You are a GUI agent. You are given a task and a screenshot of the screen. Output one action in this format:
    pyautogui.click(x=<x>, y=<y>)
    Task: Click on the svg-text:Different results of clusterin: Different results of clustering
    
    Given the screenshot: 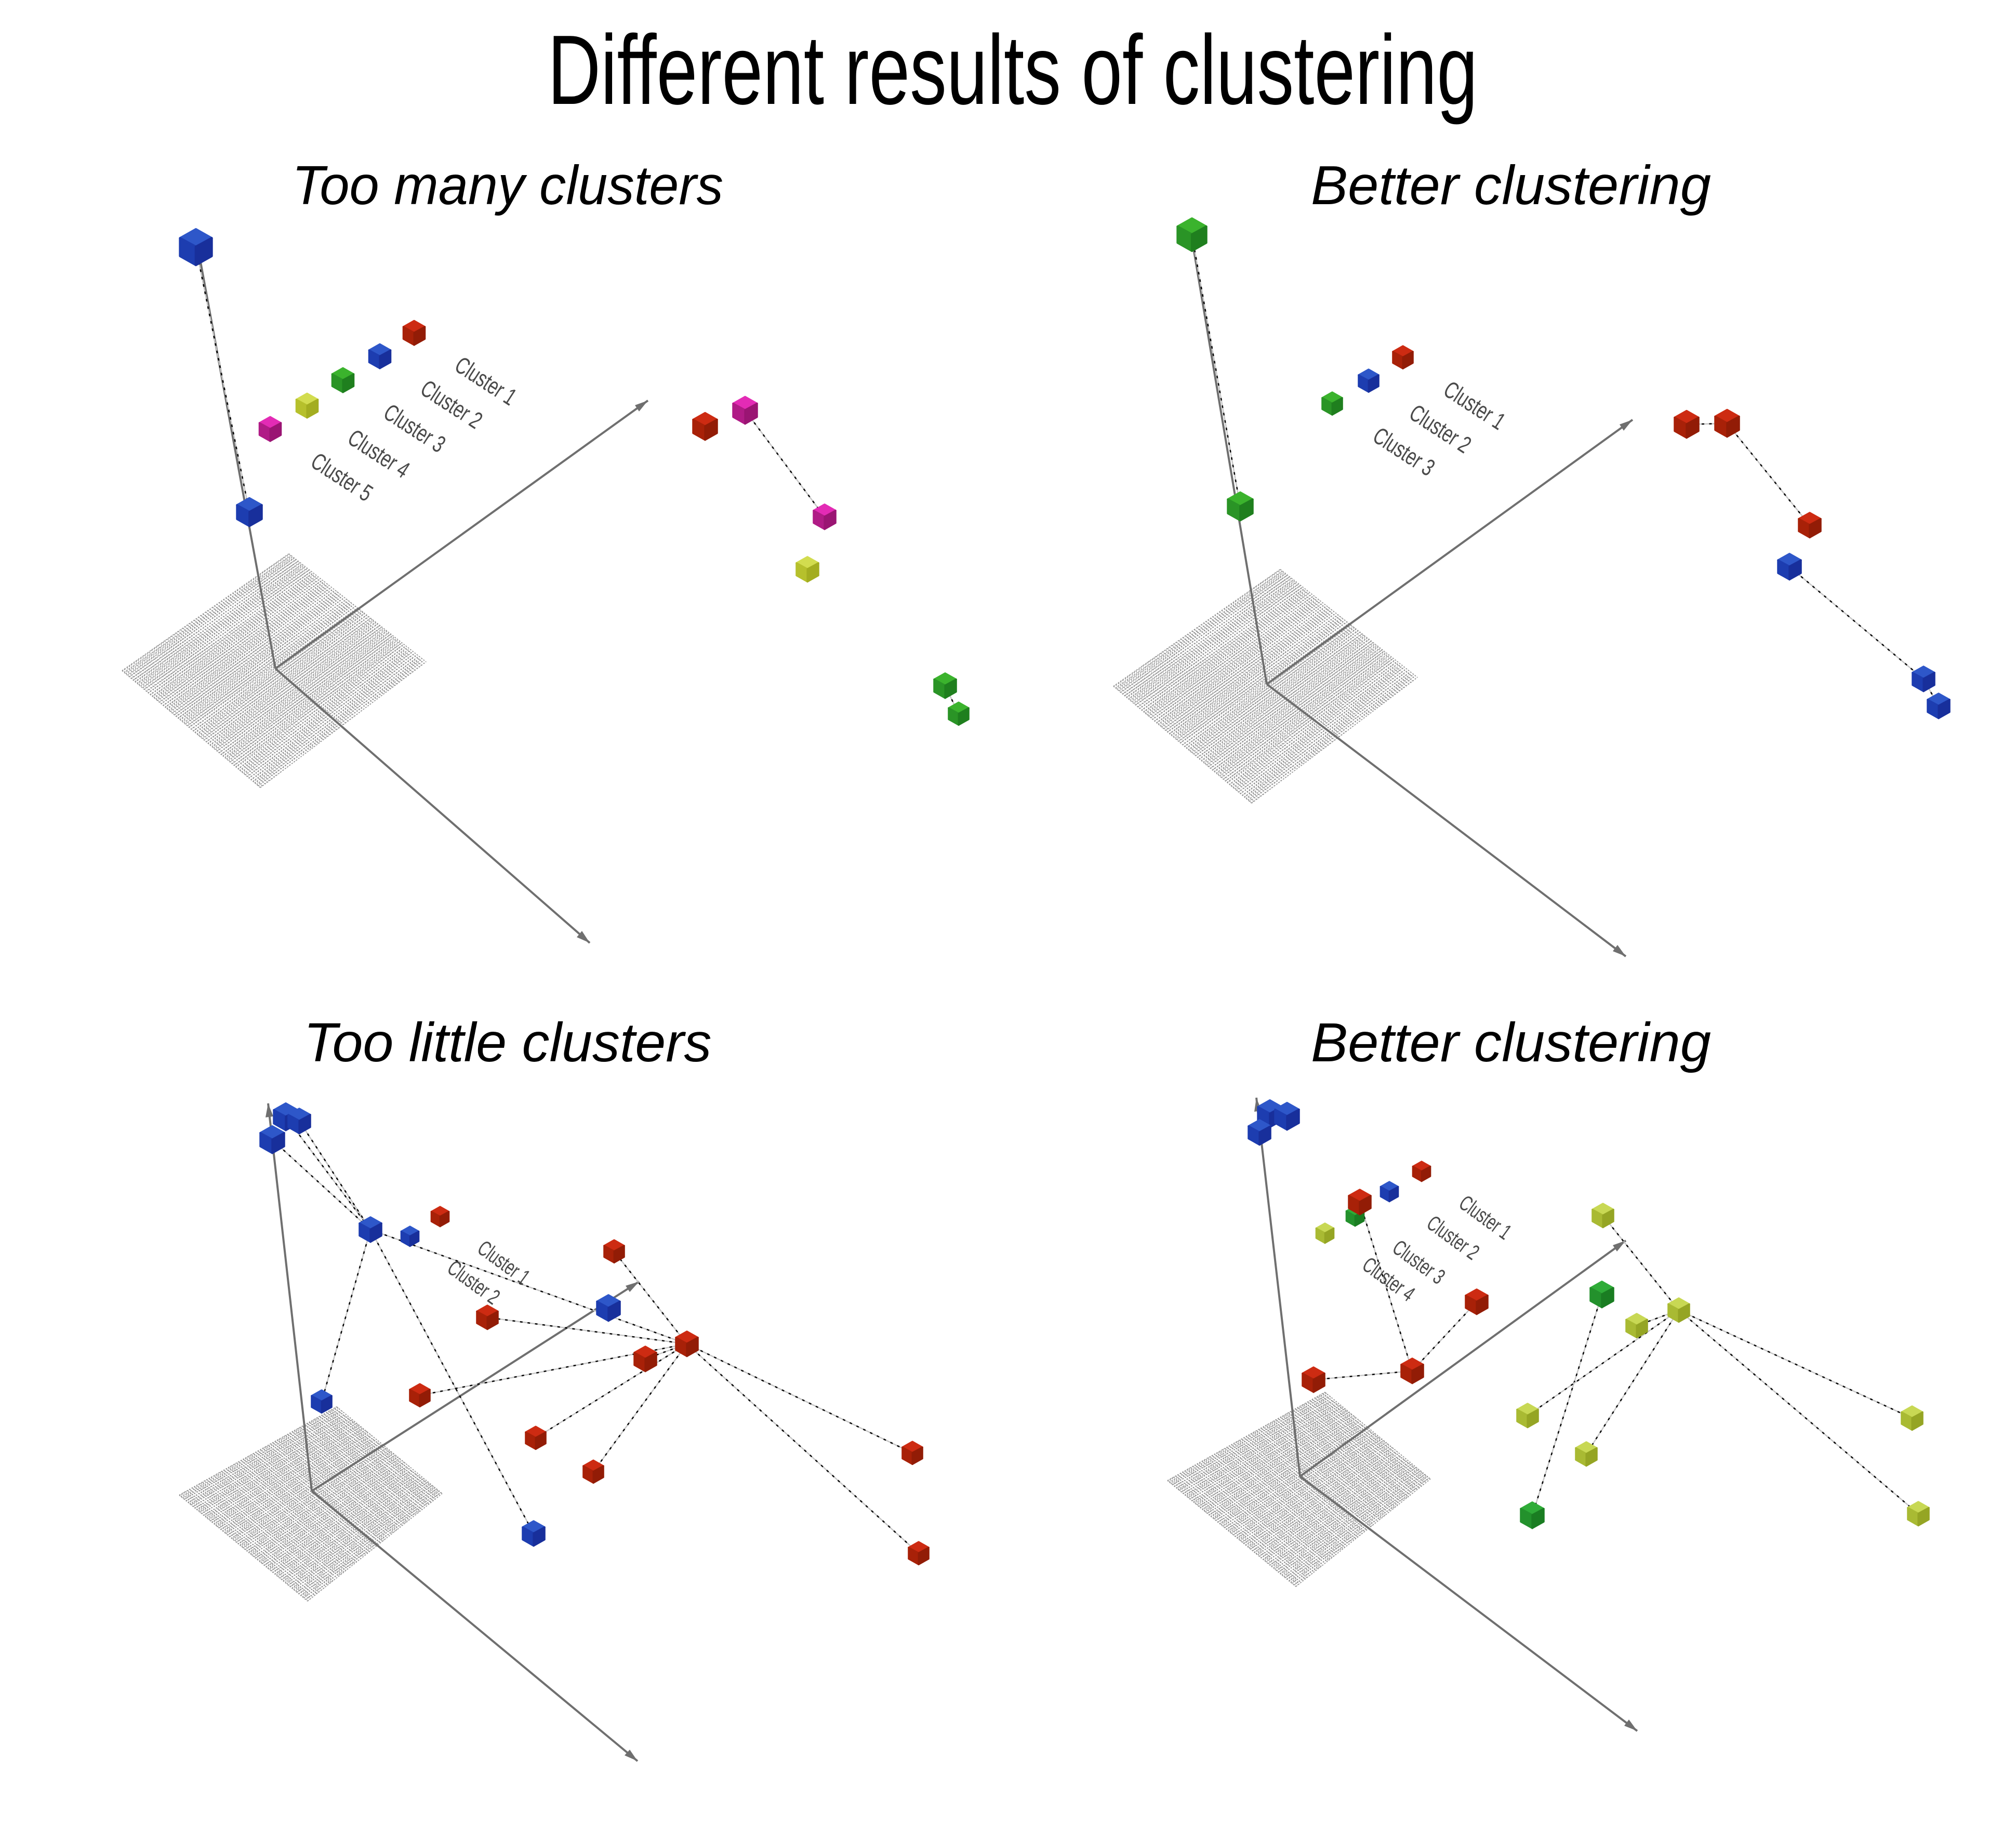 What is the action you would take?
    pyautogui.click(x=1013, y=70)
    